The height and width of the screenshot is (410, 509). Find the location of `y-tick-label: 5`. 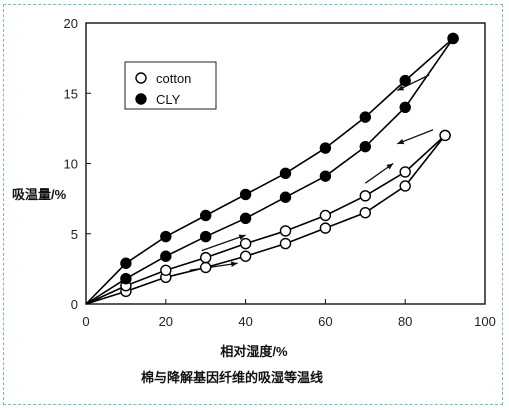

y-tick-label: 5 is located at coordinates (74, 234).